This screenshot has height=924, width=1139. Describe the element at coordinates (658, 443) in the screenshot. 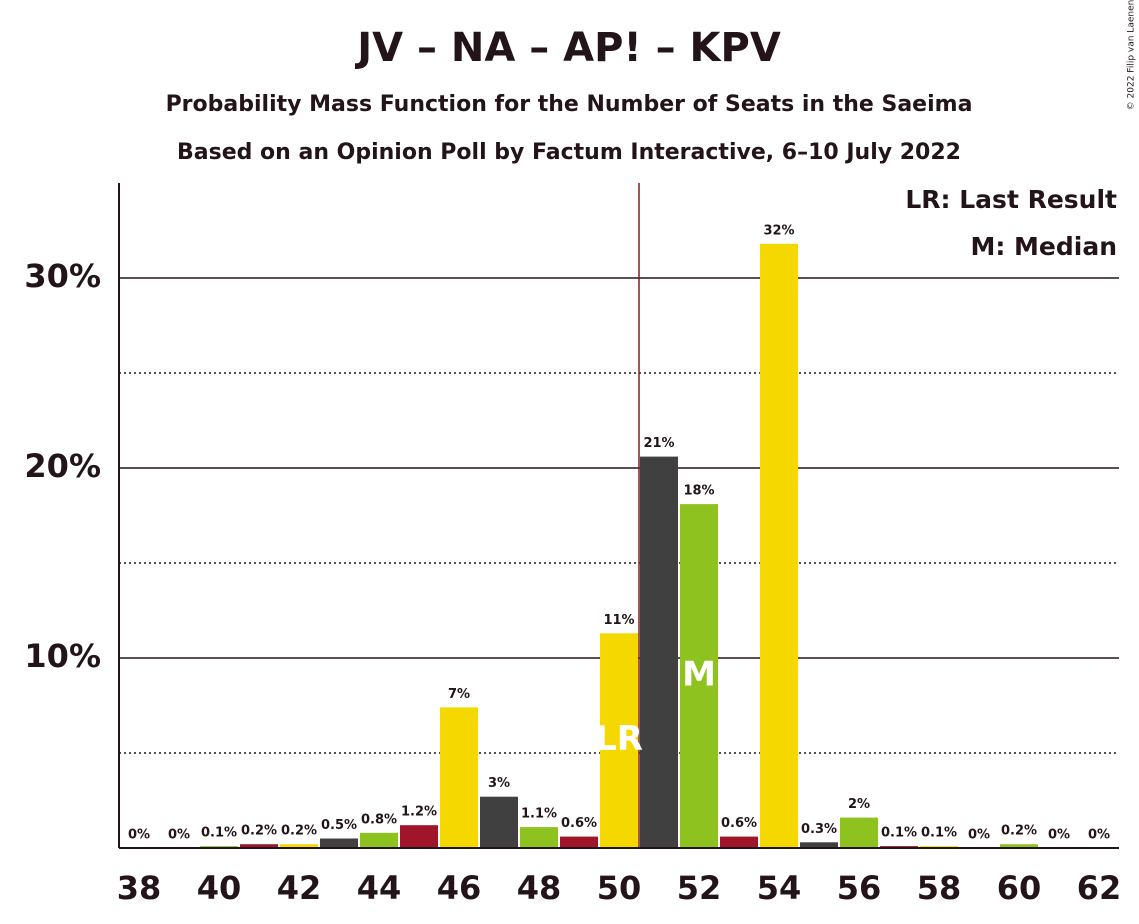

I see `value-label: 21%` at that location.